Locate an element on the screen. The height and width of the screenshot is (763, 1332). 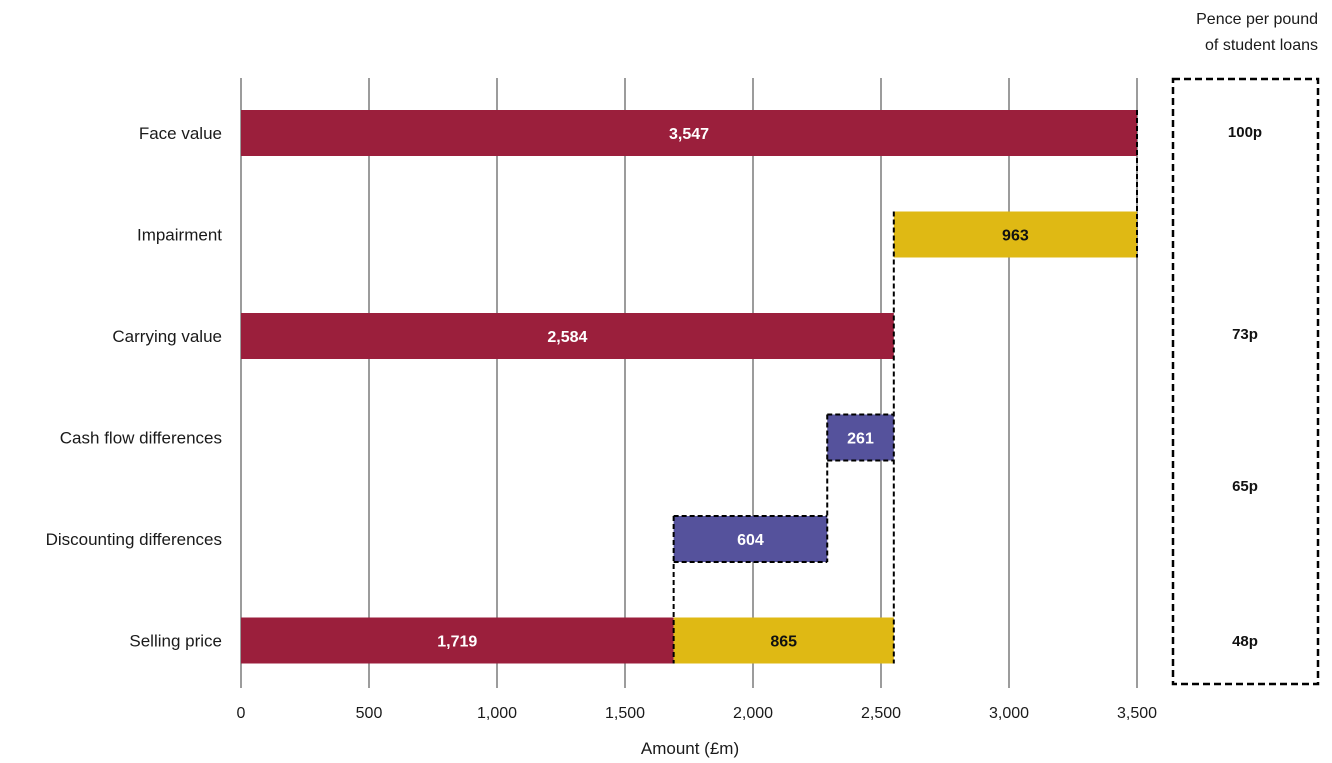
category-label: Selling price is located at coordinates (175, 641).